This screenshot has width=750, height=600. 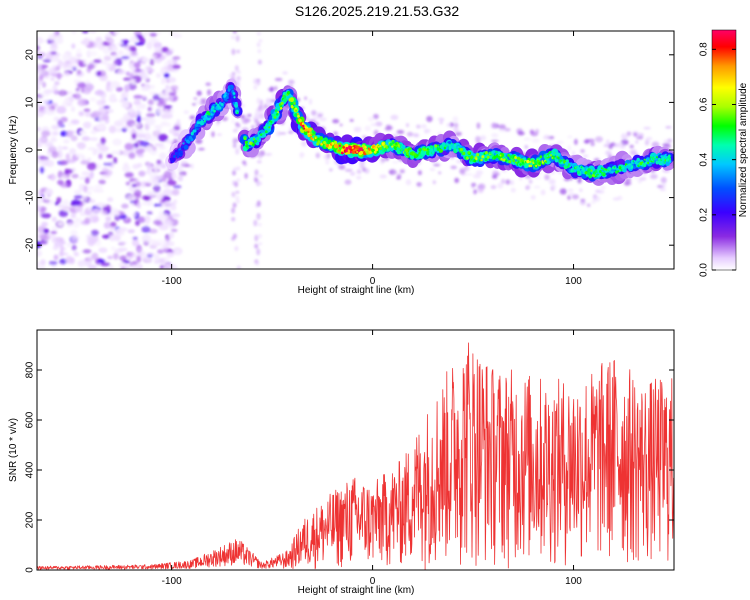 I want to click on colorbar-ticks: 0.0 0.2 0.4 0.6 0.8, so click(x=717, y=159).